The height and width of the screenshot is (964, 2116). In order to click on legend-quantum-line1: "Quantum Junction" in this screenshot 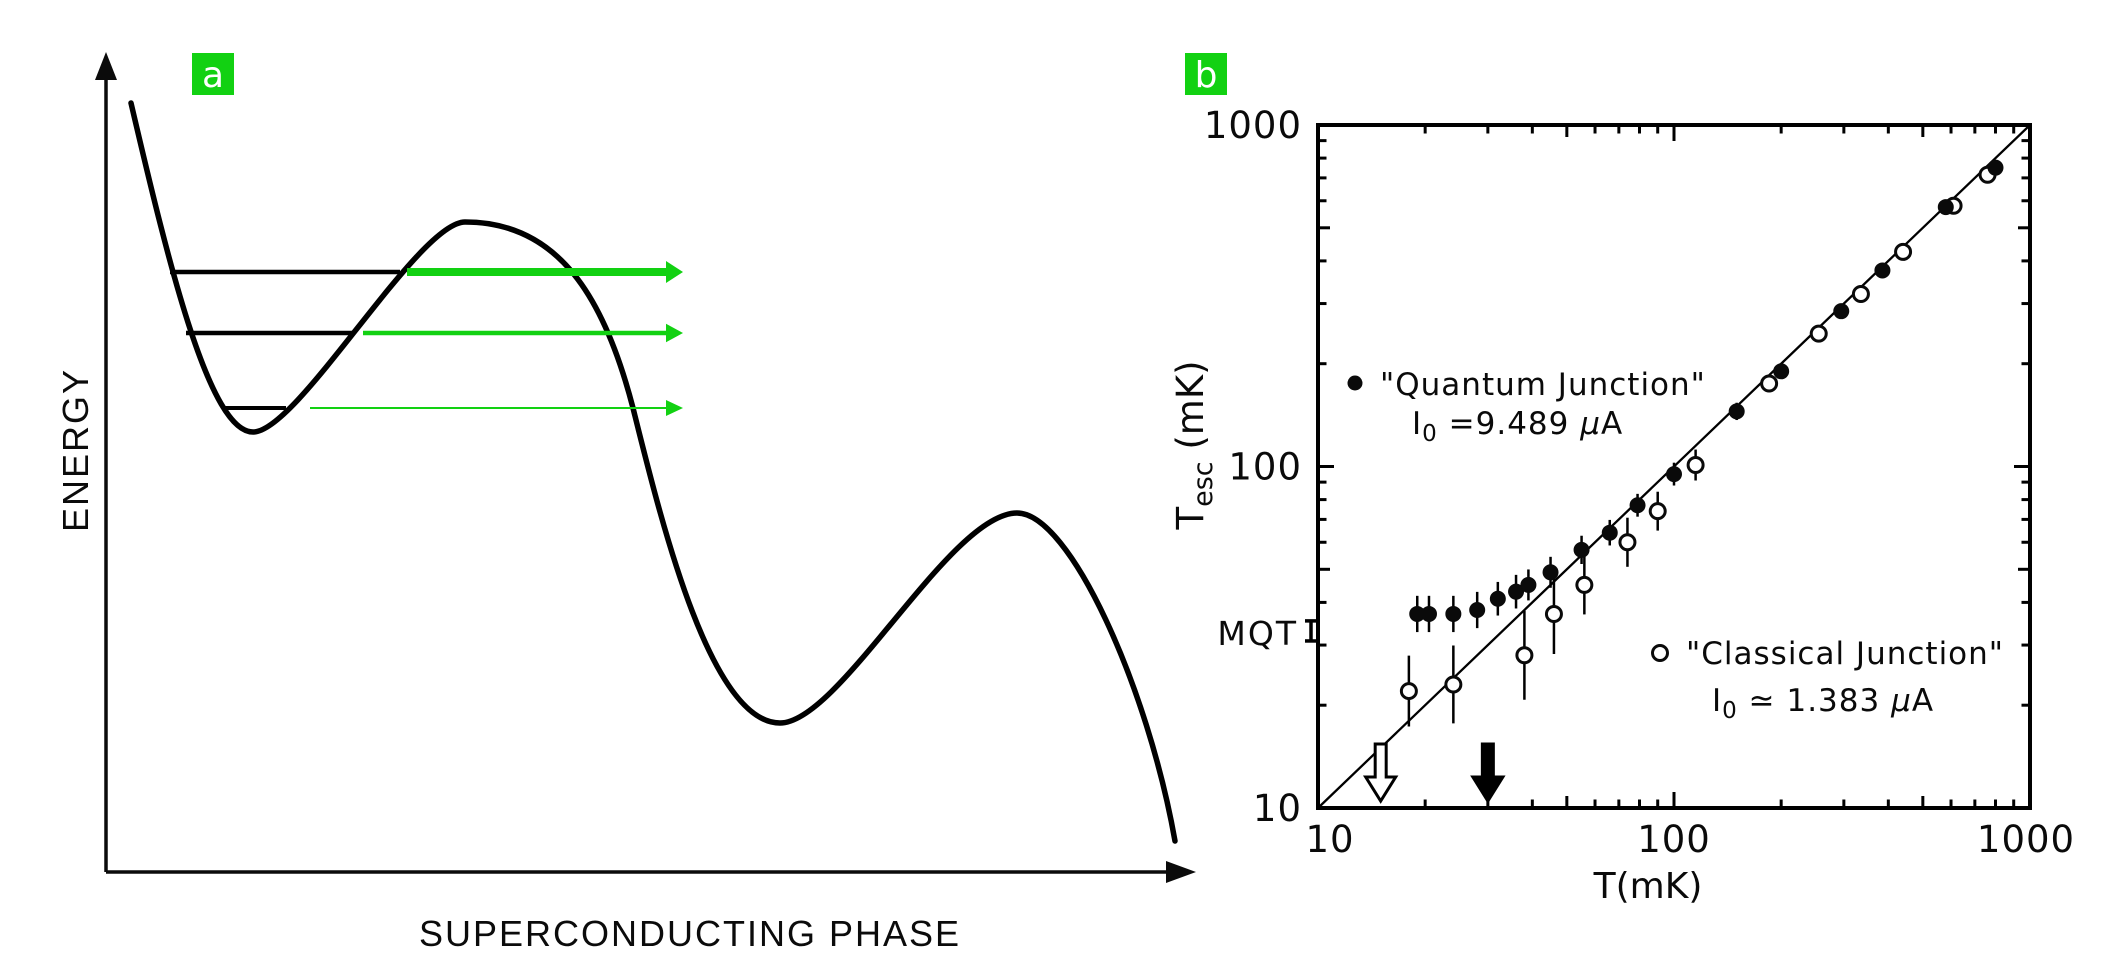, I will do `click(1543, 385)`.